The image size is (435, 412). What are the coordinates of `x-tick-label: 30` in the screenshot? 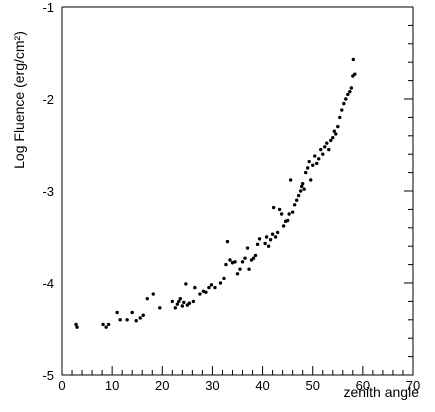 It's located at (212, 385).